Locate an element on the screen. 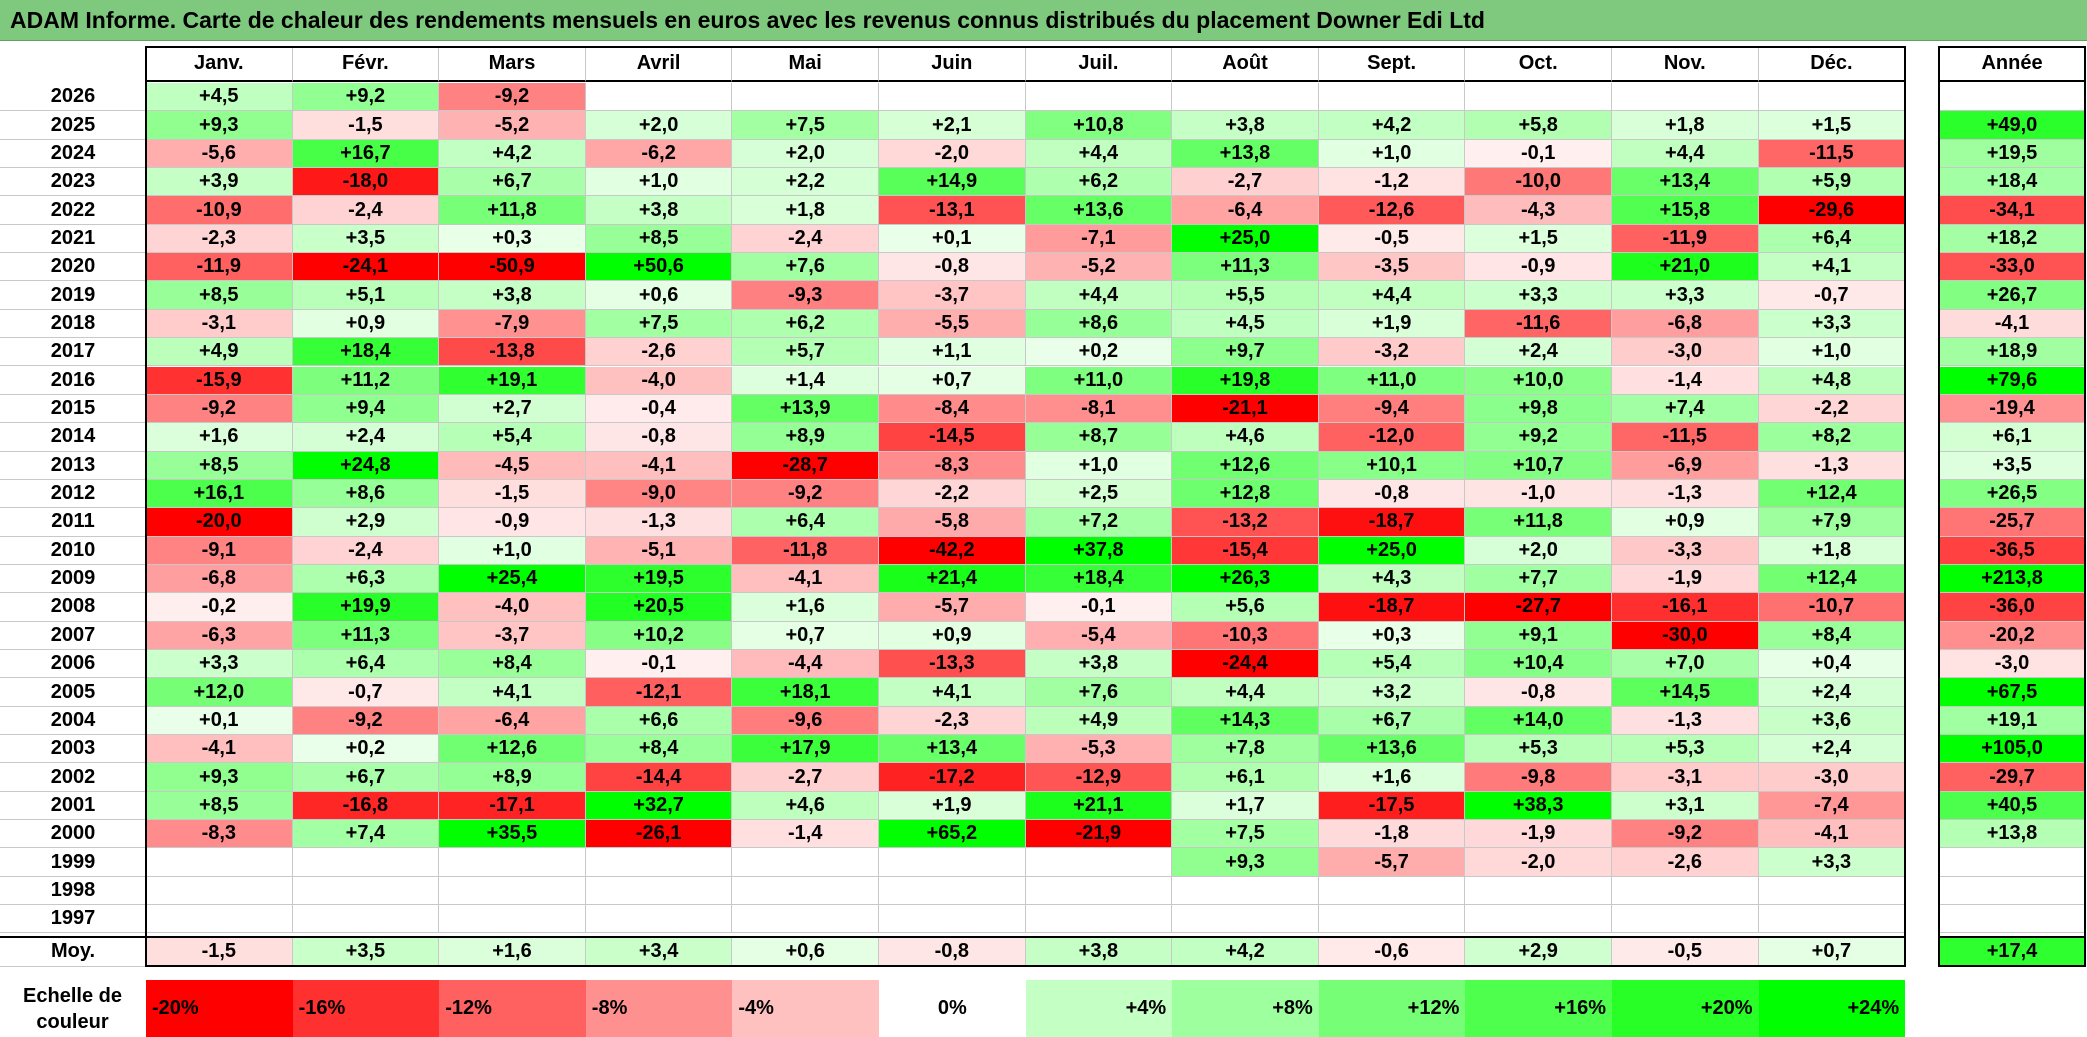  month-header: Févr. is located at coordinates (366, 64).